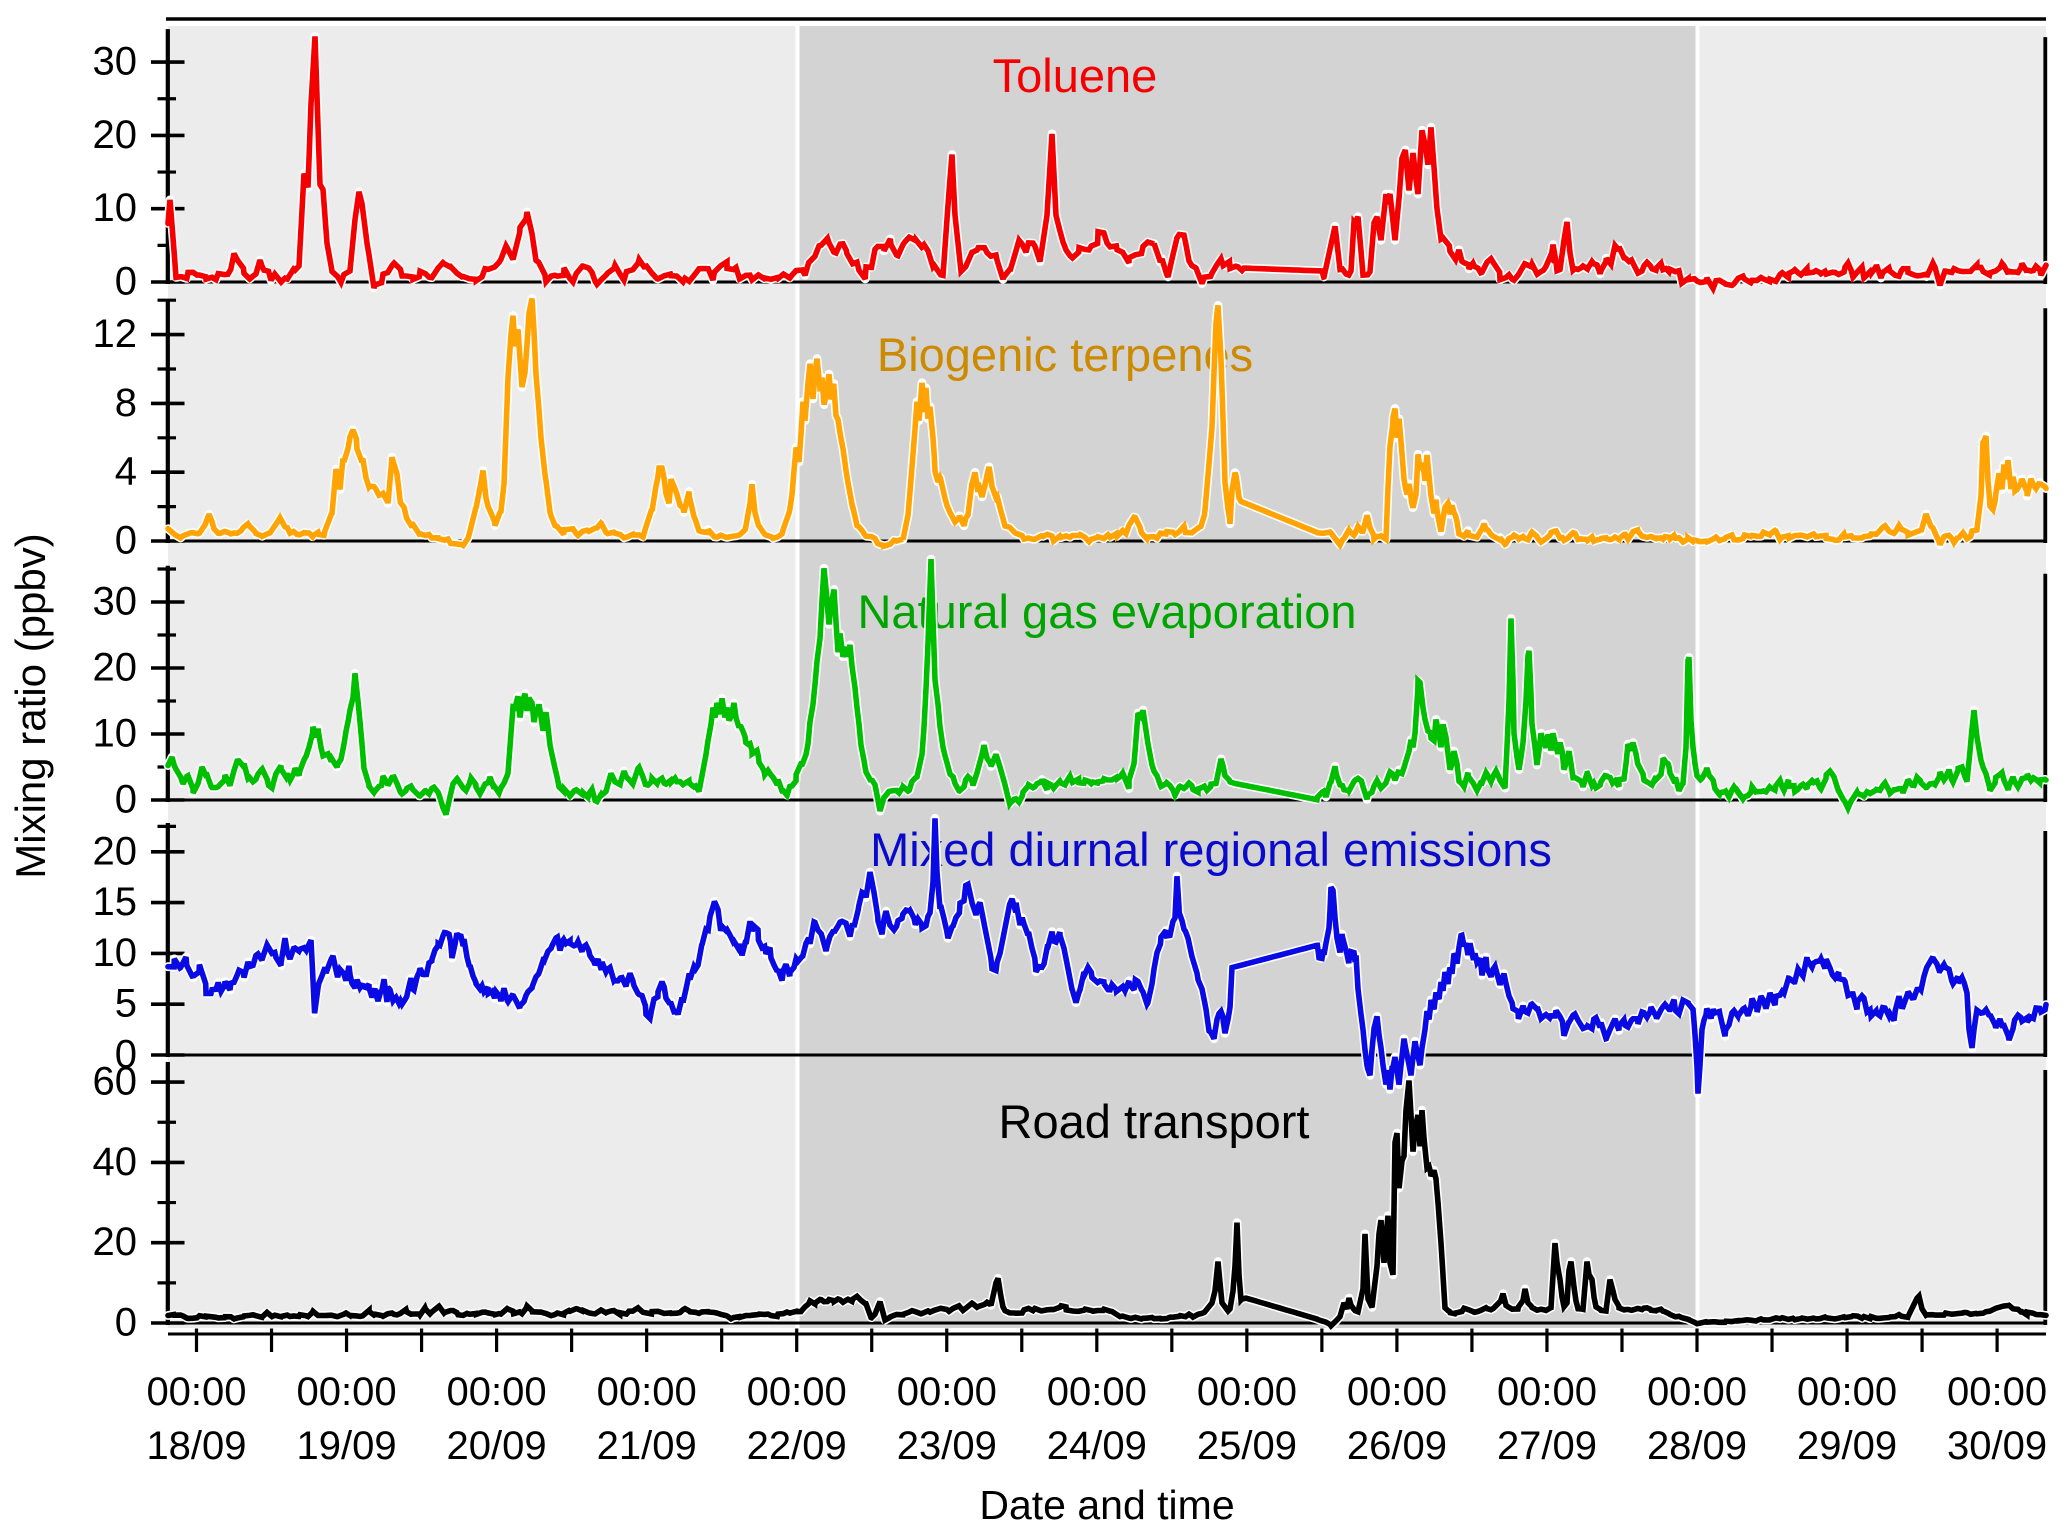  Describe the element at coordinates (196, 1446) in the screenshot. I see `svg-text: 18/09` at that location.